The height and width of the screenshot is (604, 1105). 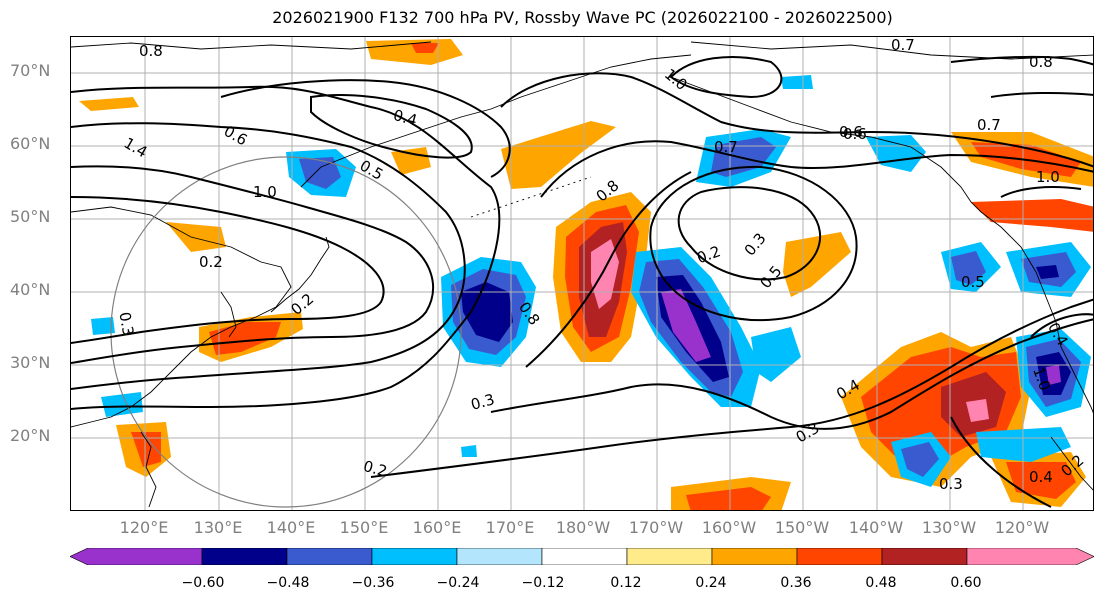 I want to click on lon-label-120e: 120°E, so click(x=144, y=527).